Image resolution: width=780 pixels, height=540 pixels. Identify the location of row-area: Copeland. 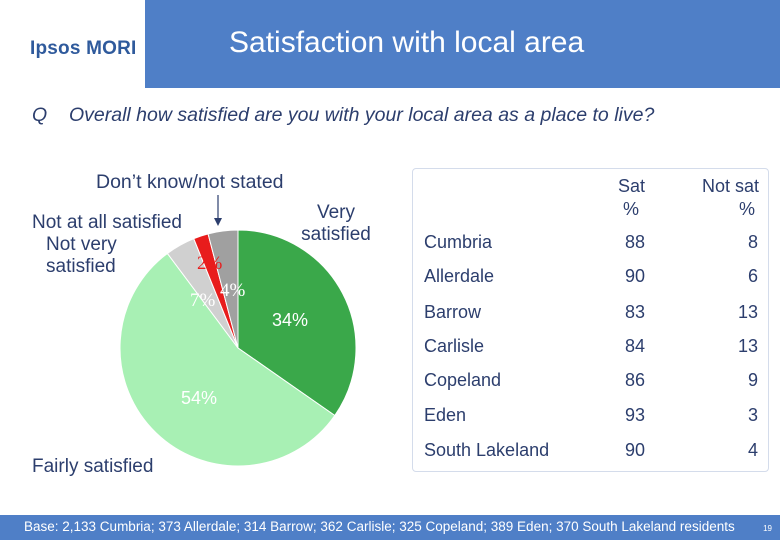
(463, 380).